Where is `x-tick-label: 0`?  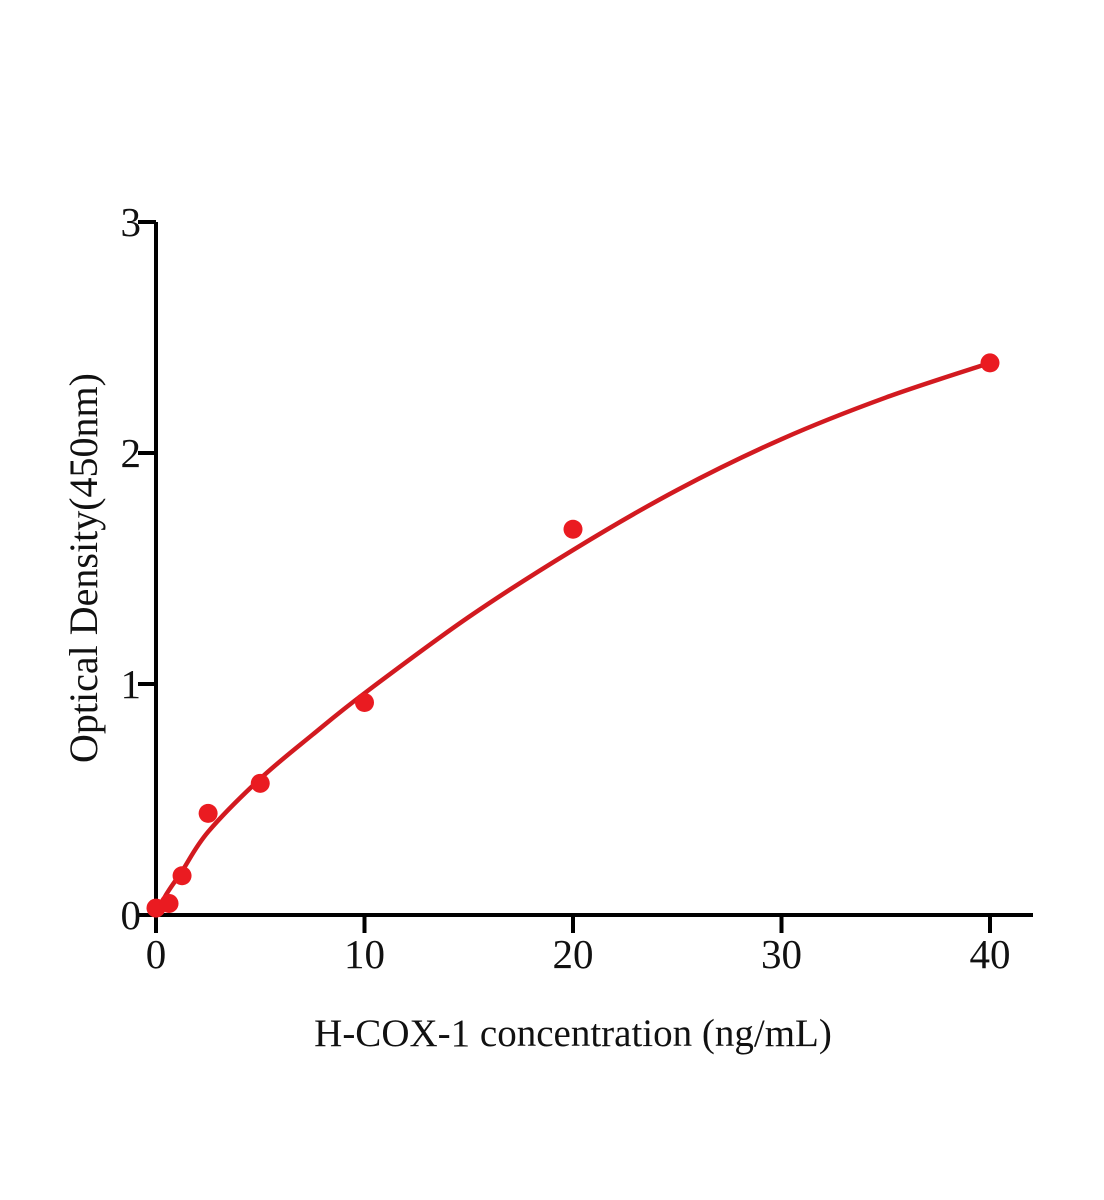 x-tick-label: 0 is located at coordinates (156, 954).